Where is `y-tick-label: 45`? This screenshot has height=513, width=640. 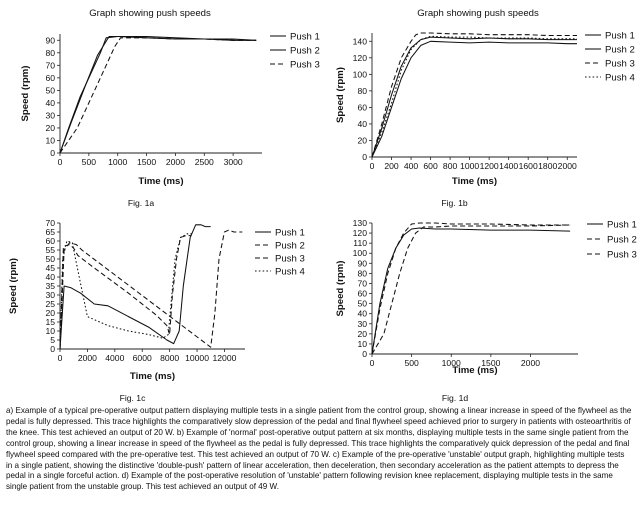 y-tick-label: 45 is located at coordinates (50, 268).